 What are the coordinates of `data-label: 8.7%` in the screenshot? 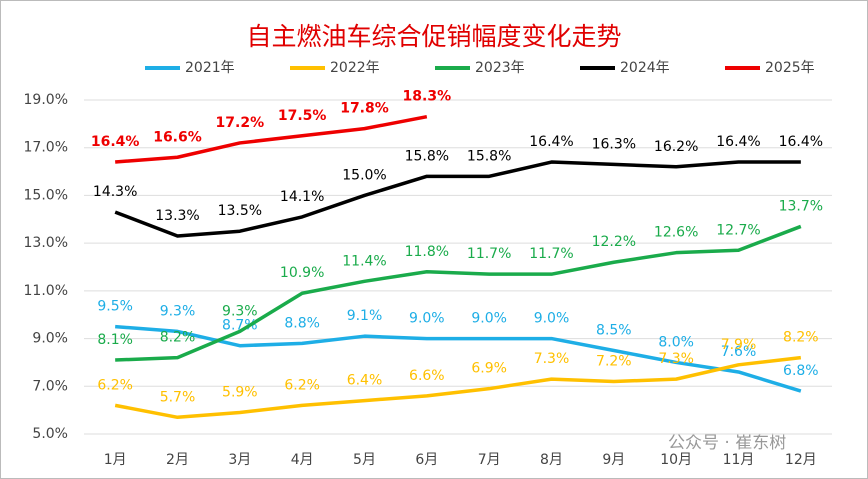 It's located at (240, 326).